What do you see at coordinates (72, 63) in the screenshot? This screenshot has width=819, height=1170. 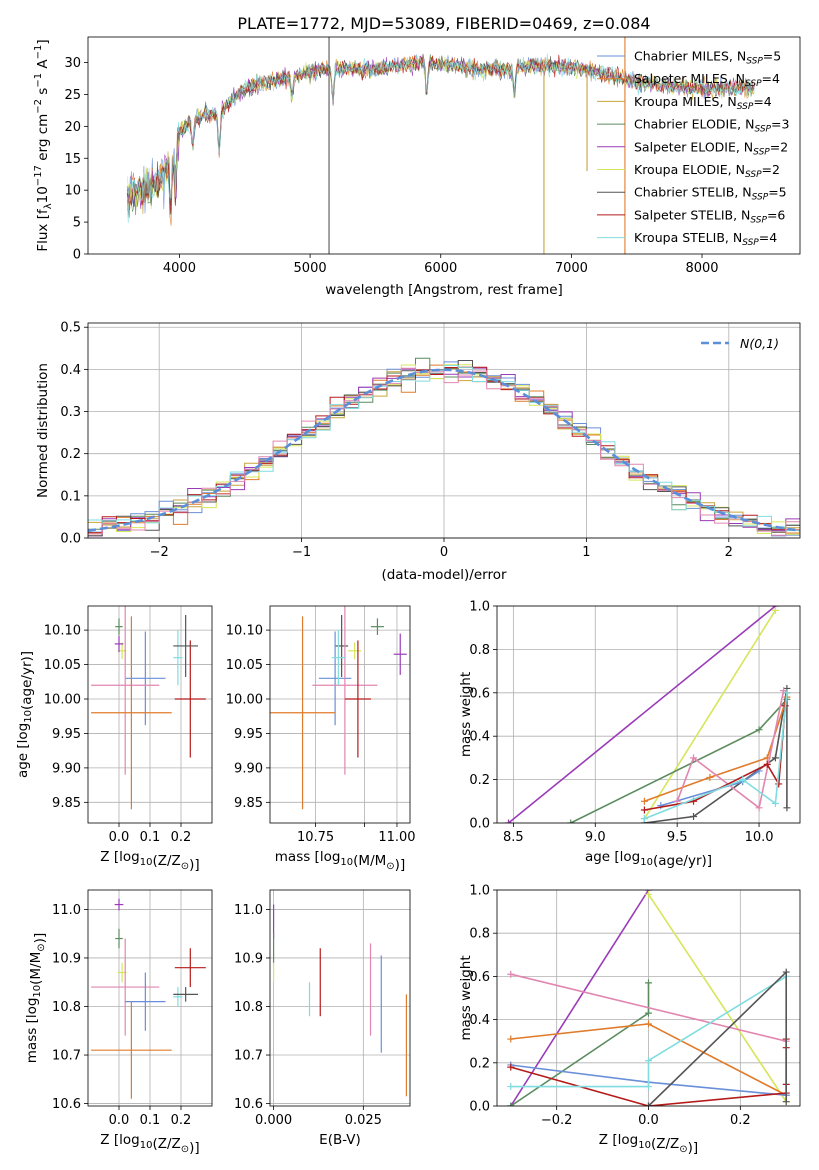 I see `y-tick-label: 30` at bounding box center [72, 63].